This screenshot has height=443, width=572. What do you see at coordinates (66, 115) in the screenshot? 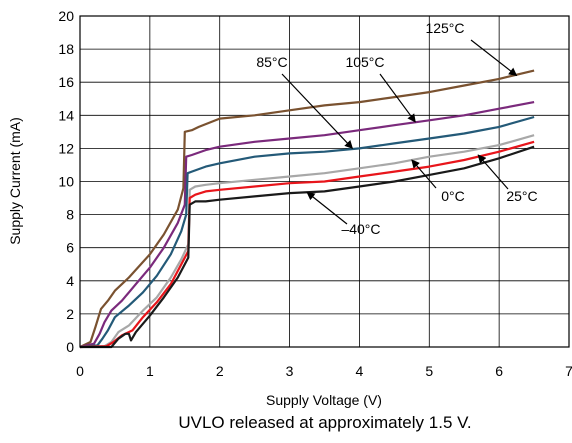
I see `y-tick-label: 14` at bounding box center [66, 115].